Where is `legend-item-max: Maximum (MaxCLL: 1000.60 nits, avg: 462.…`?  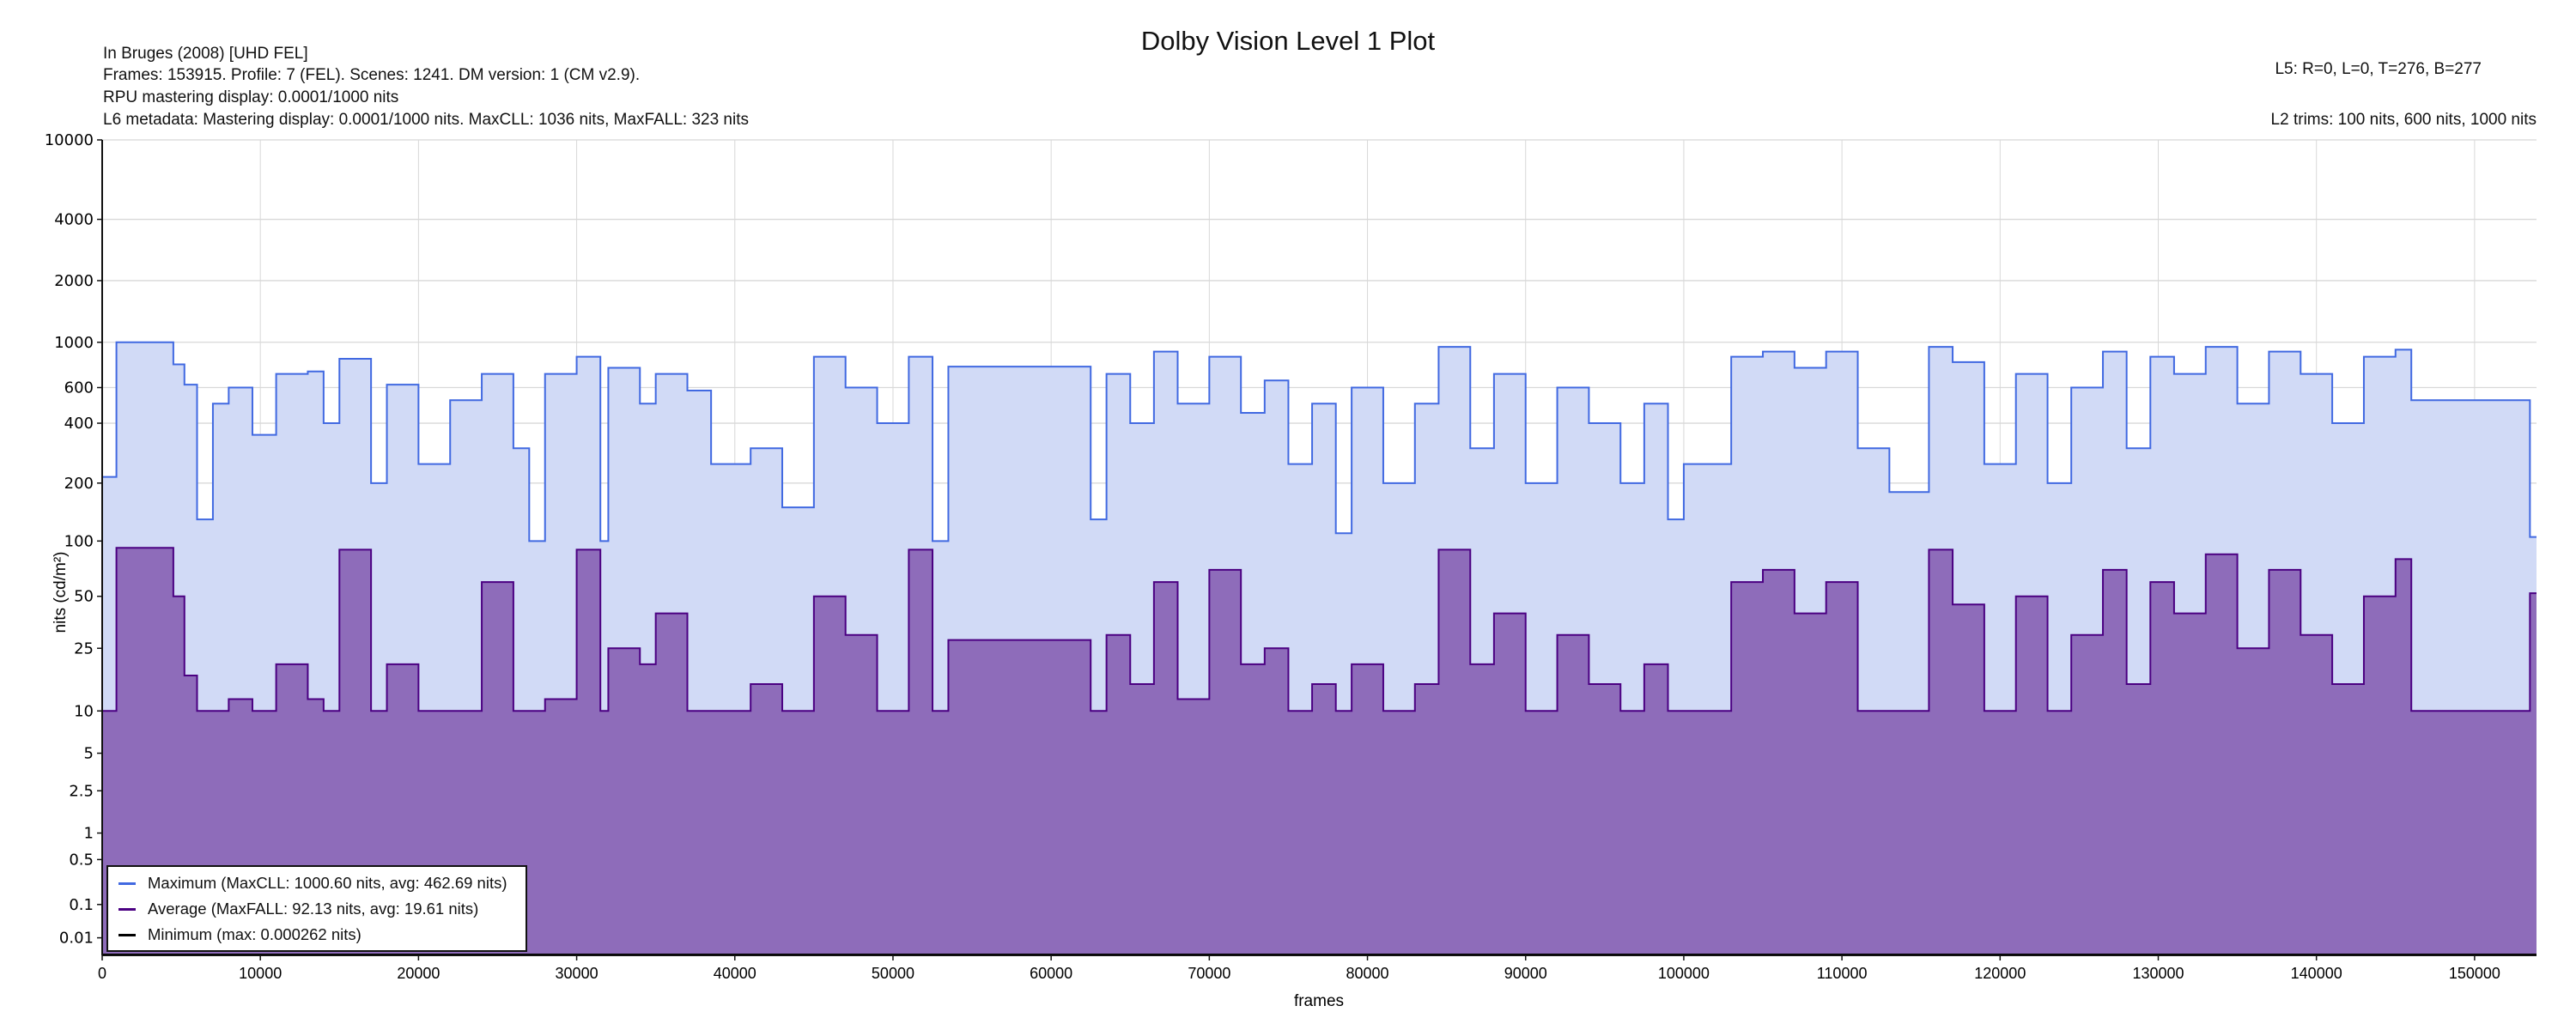
legend-item-max: Maximum (MaxCLL: 1000.60 nits, avg: 462.… is located at coordinates (312, 883).